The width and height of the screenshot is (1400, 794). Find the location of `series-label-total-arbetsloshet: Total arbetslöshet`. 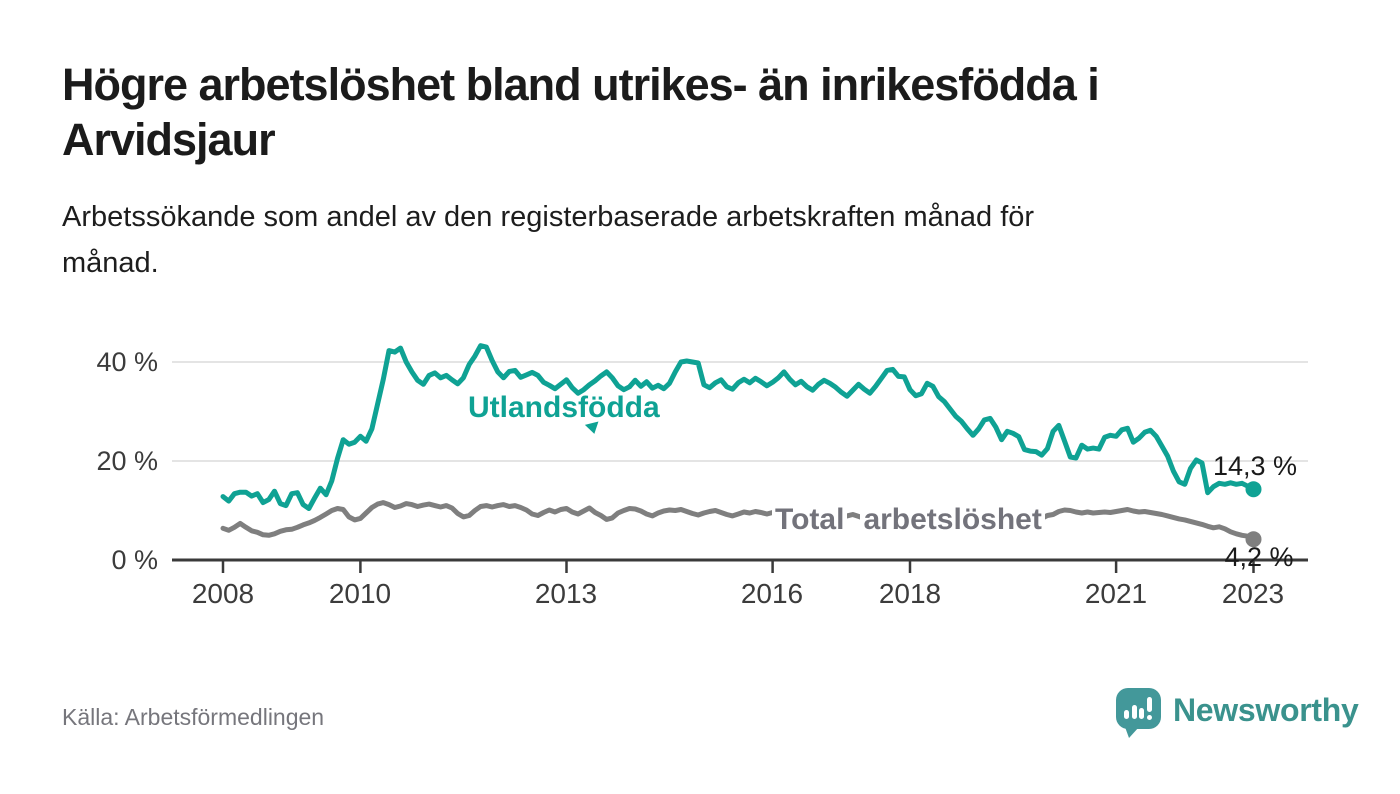

series-label-total-arbetsloshet: Total arbetslöshet is located at coordinates (908, 519).